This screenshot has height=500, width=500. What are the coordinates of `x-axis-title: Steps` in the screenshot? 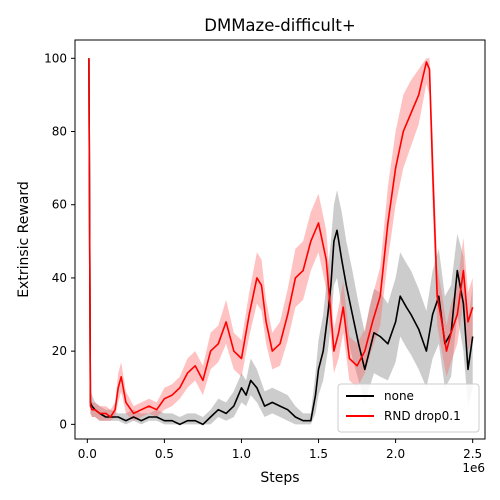 It's located at (279, 478).